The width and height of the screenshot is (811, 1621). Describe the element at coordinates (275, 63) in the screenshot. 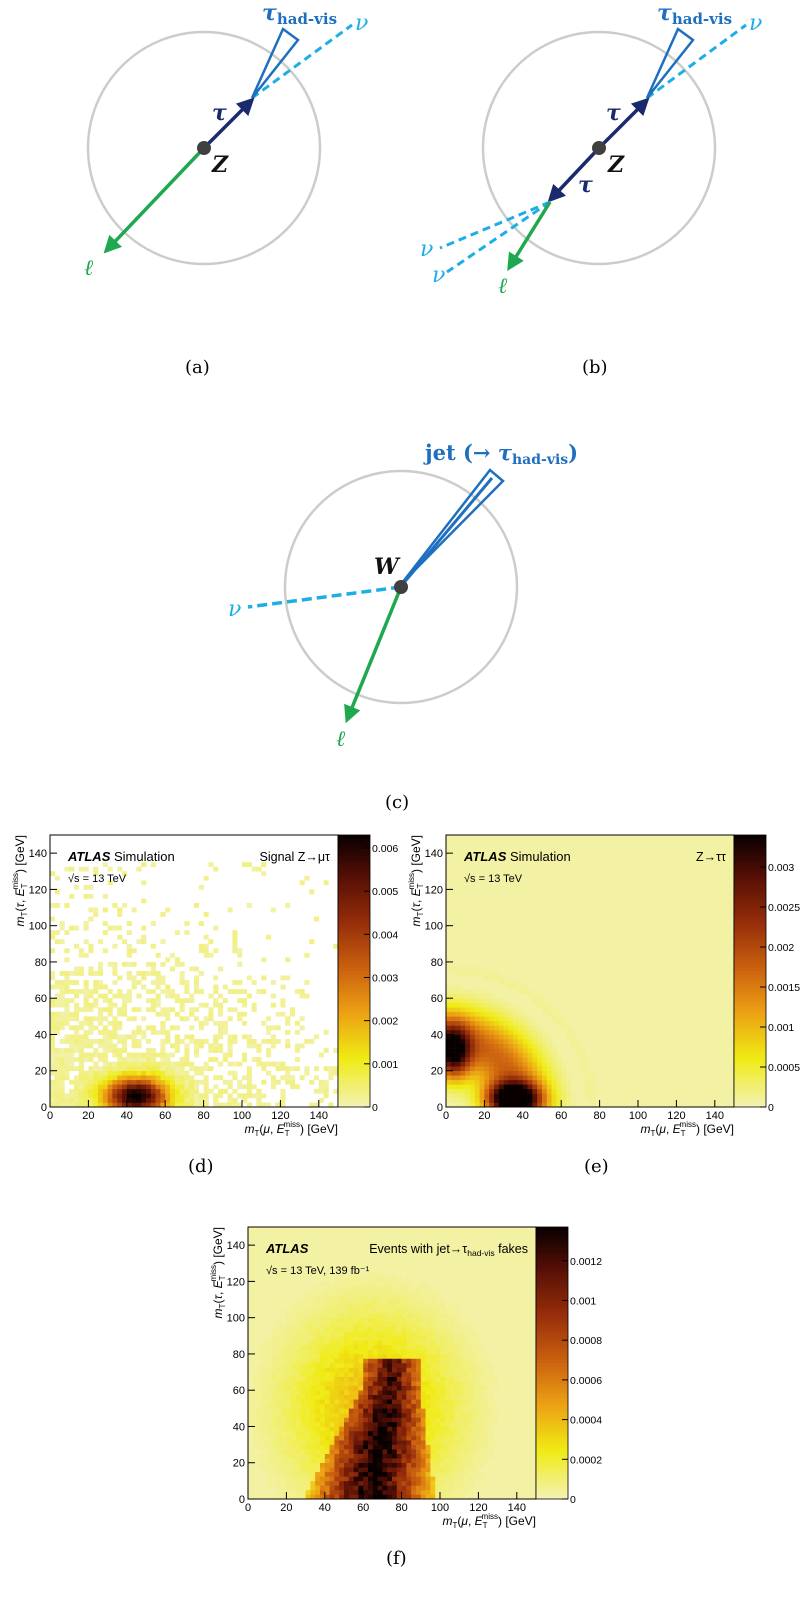

I see `tau-vis-cone` at that location.